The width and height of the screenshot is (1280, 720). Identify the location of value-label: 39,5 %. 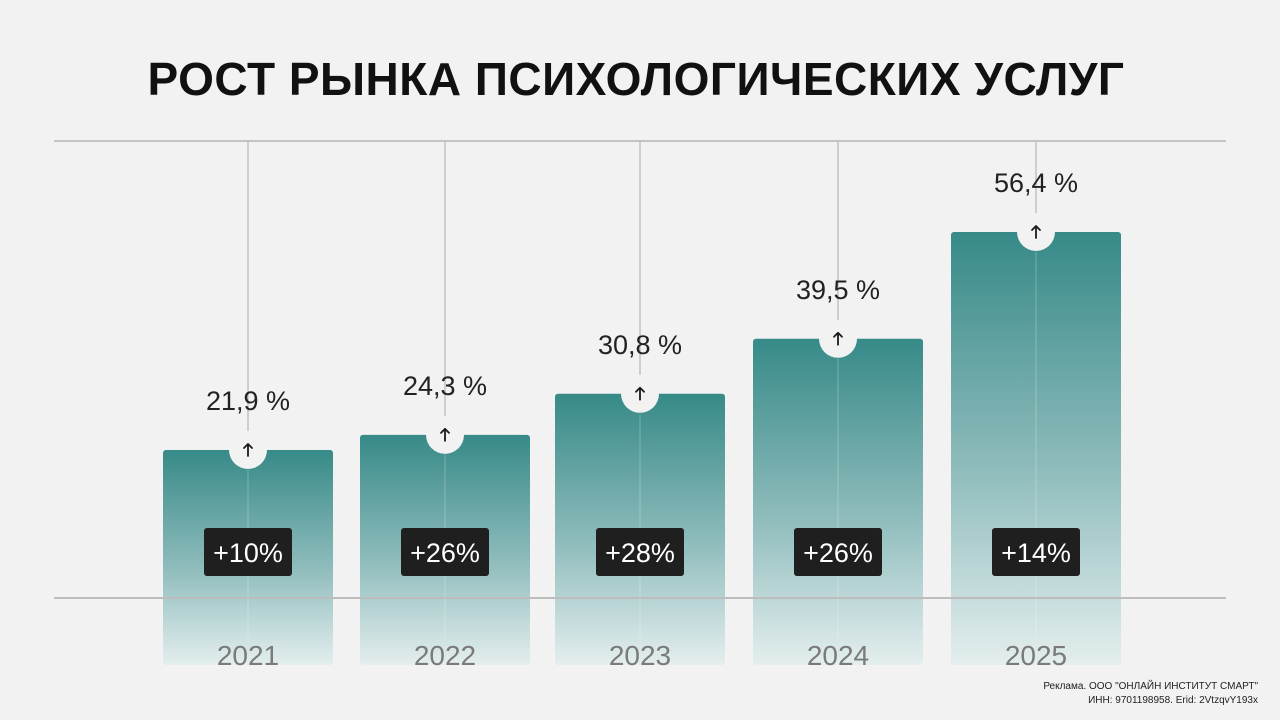
(838, 290).